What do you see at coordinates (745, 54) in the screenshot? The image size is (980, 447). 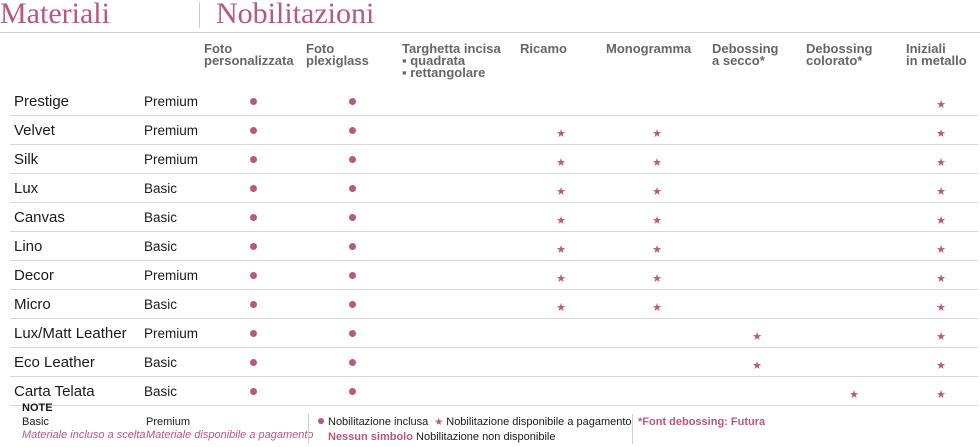 I see `col-debossing-secco: Debossing a secco*` at bounding box center [745, 54].